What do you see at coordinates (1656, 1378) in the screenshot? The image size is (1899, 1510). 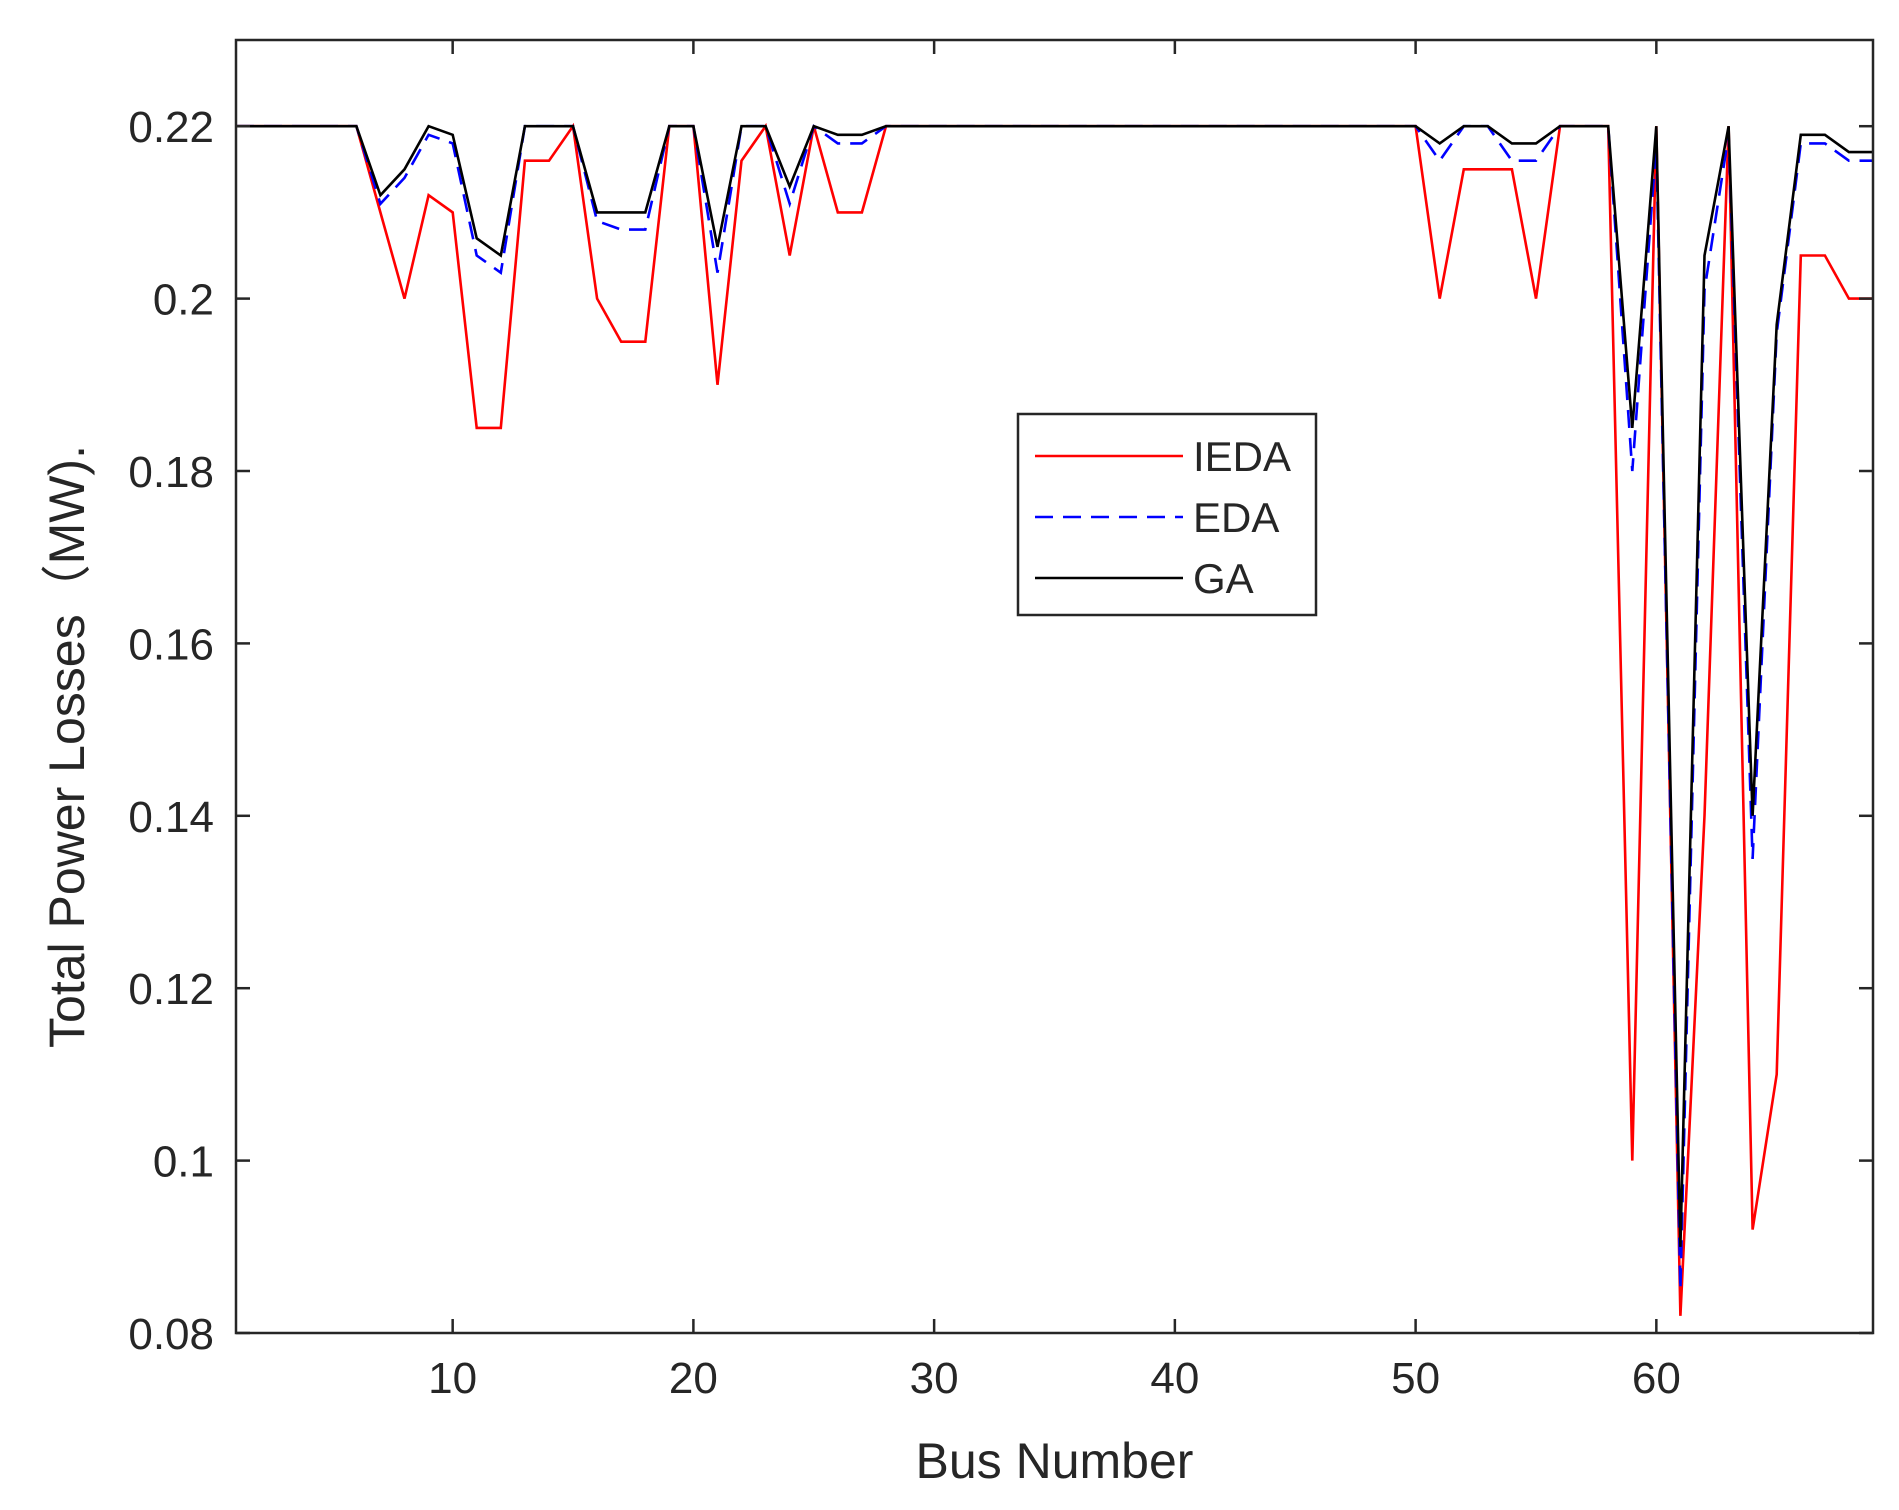 I see `x-tick-label: 60` at bounding box center [1656, 1378].